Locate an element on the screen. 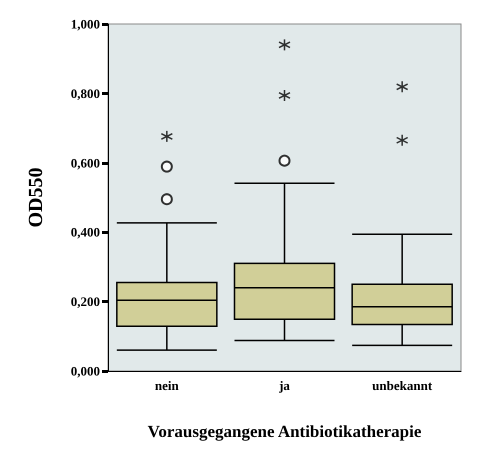 The image size is (489, 459). y-tick-label: 0,400 is located at coordinates (85, 232).